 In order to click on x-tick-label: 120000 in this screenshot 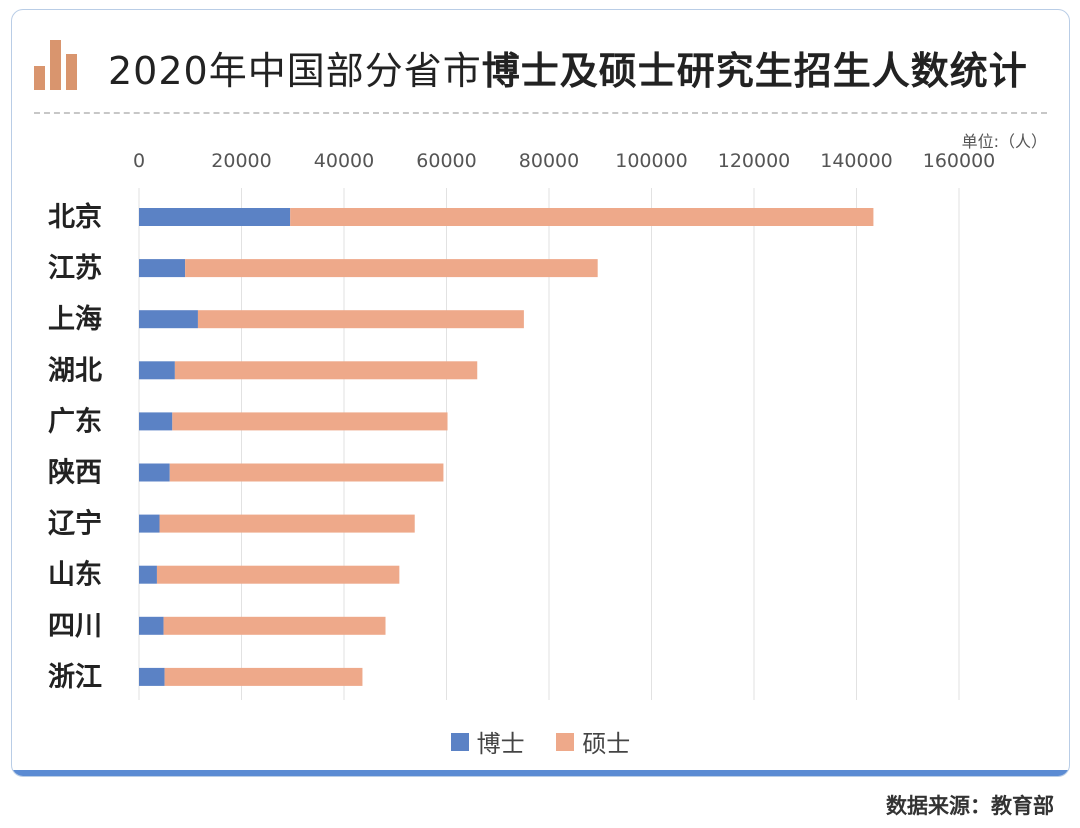, I will do `click(754, 161)`.